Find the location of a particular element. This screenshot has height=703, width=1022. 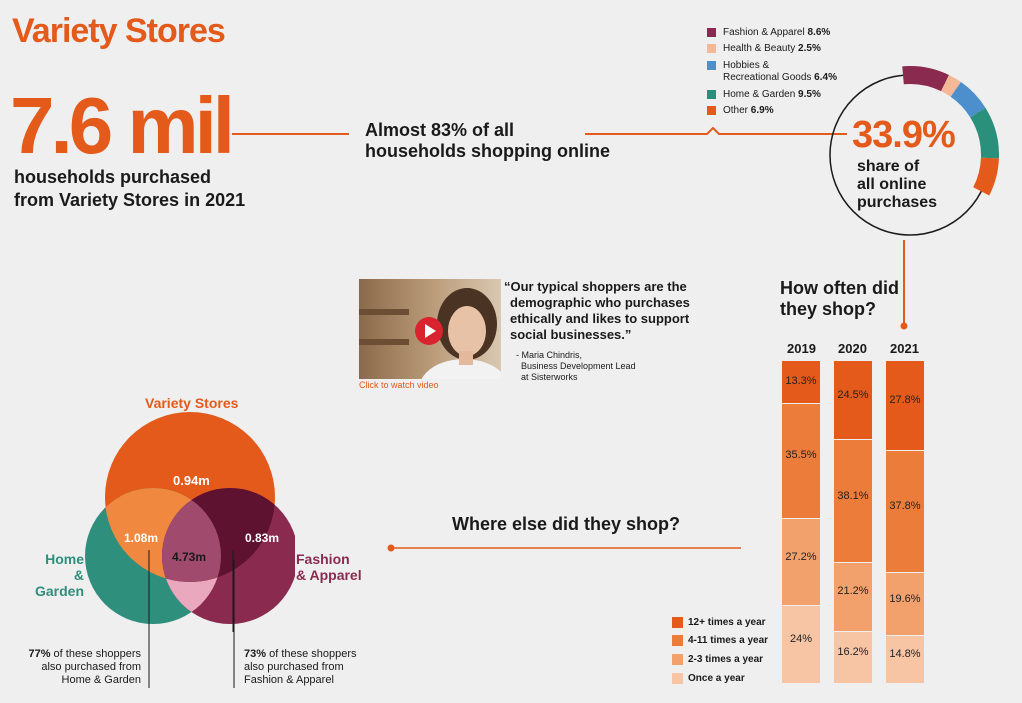

venn-label-variety-stores: Variety Stores is located at coordinates (192, 403).